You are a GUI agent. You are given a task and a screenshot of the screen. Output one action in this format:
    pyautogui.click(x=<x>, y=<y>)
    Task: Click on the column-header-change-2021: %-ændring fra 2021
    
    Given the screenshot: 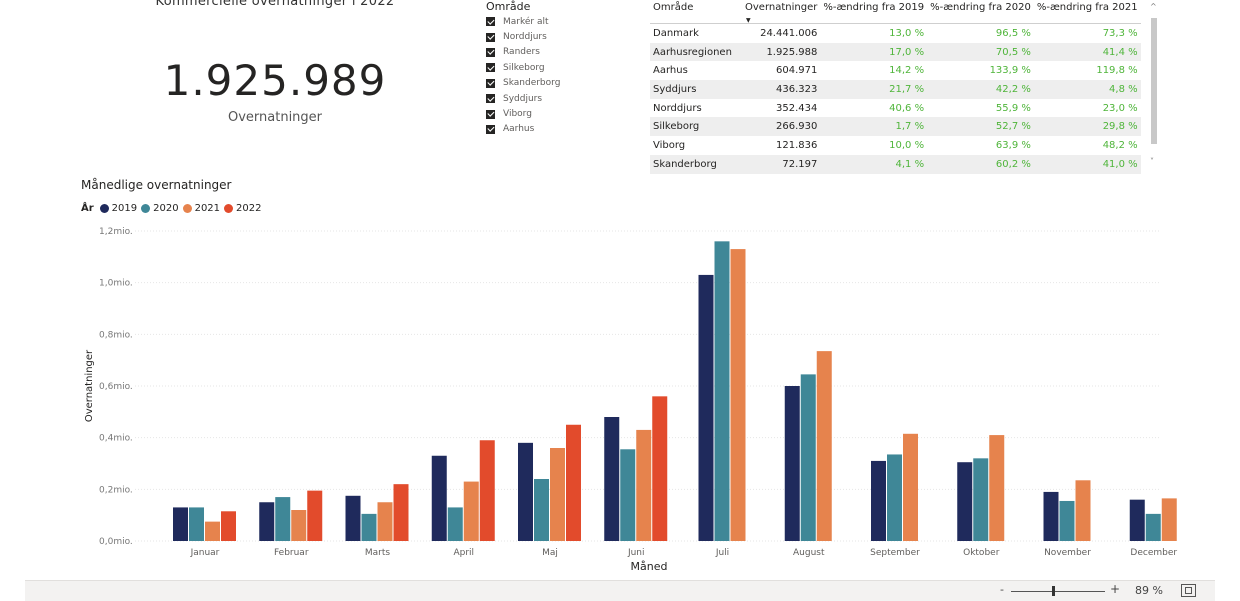 What is the action you would take?
    pyautogui.click(x=1087, y=12)
    